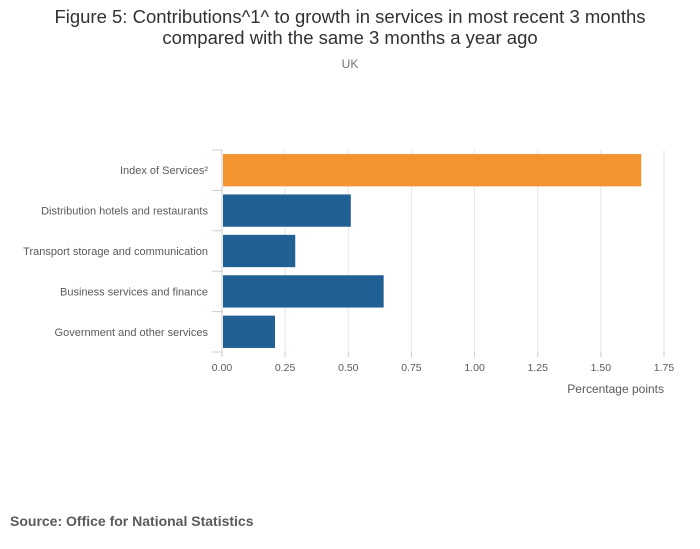 Image resolution: width=700 pixels, height=549 pixels. What do you see at coordinates (115, 252) in the screenshot?
I see `y-category-label: Transport storage and communication` at bounding box center [115, 252].